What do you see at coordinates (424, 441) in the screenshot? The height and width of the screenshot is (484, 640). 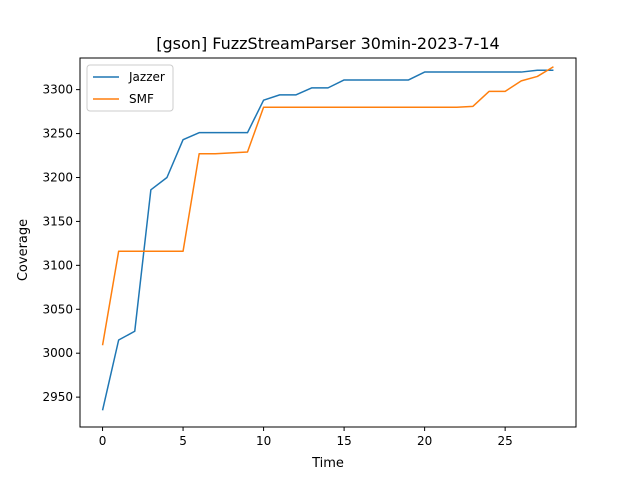 I see `x-tick-label: 20` at bounding box center [424, 441].